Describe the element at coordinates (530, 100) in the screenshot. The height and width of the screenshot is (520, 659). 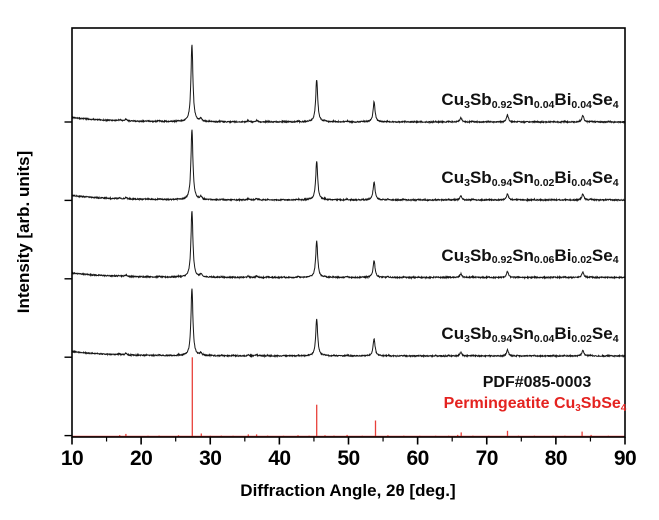
I see `series-label-1: Cu3Sb0.92Sn0.04Bi0.04Se4` at that location.